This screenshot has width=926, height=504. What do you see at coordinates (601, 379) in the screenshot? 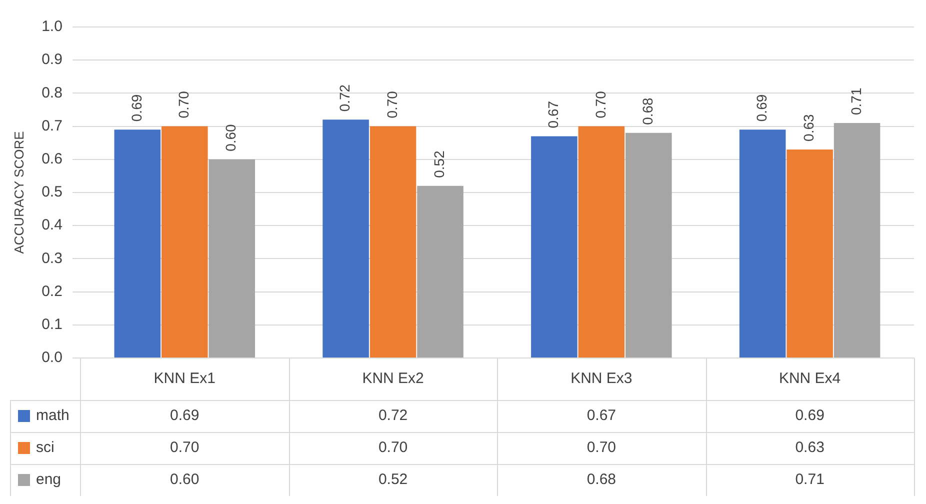
I see `x-tick-label: KNN Ex3` at bounding box center [601, 379].